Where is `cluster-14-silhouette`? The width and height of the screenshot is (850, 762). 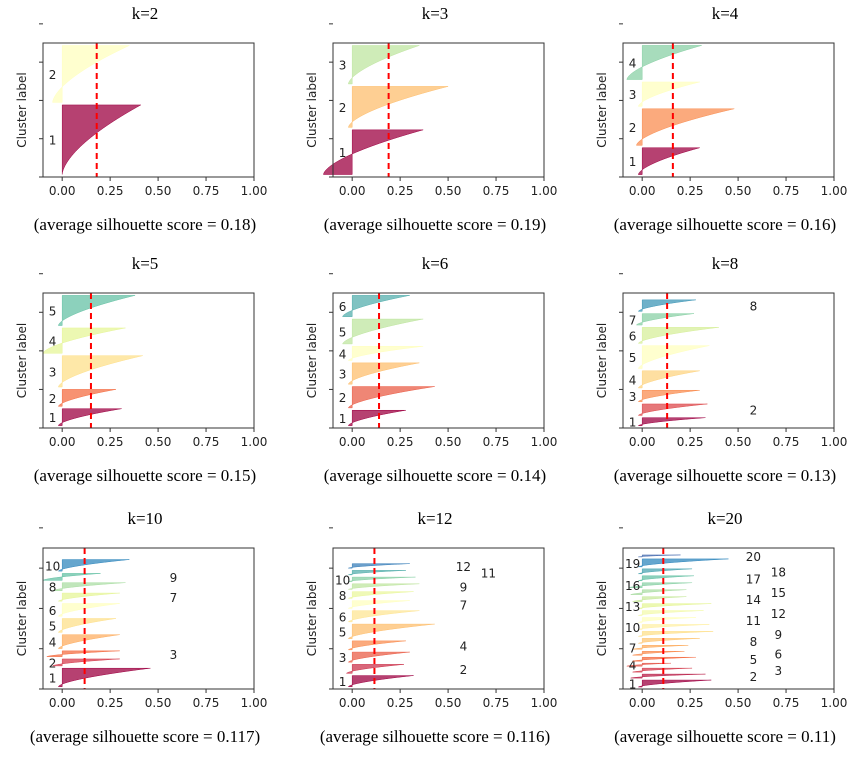
cluster-14-silhouette is located at coordinates (659, 599).